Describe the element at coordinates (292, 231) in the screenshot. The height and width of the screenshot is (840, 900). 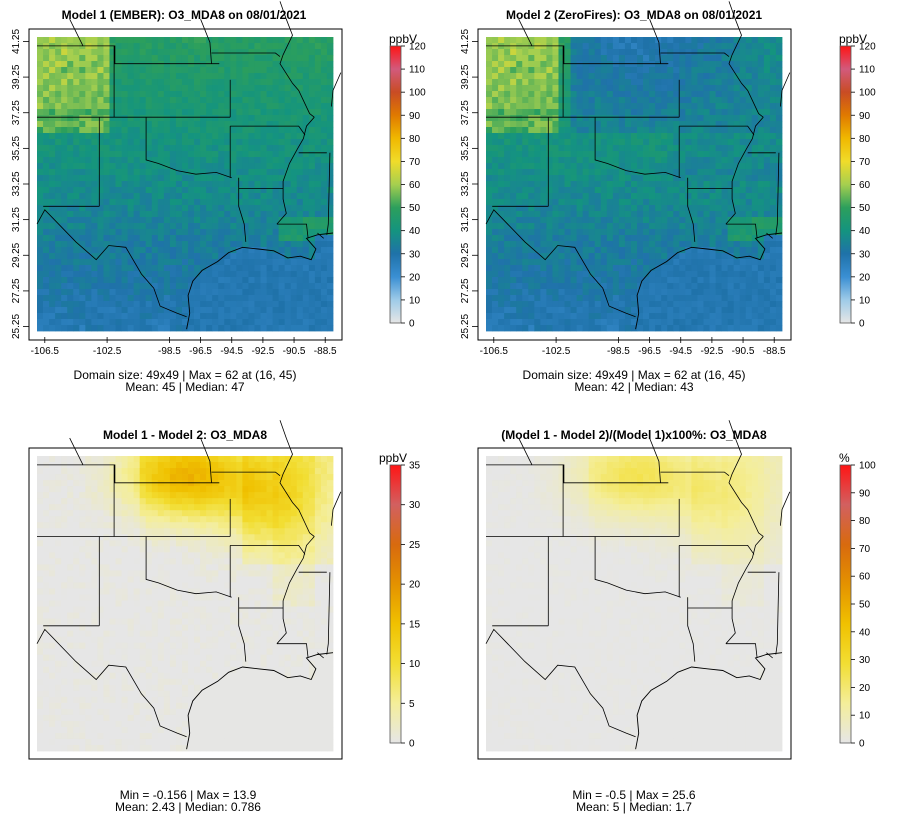
I see `state-border` at that location.